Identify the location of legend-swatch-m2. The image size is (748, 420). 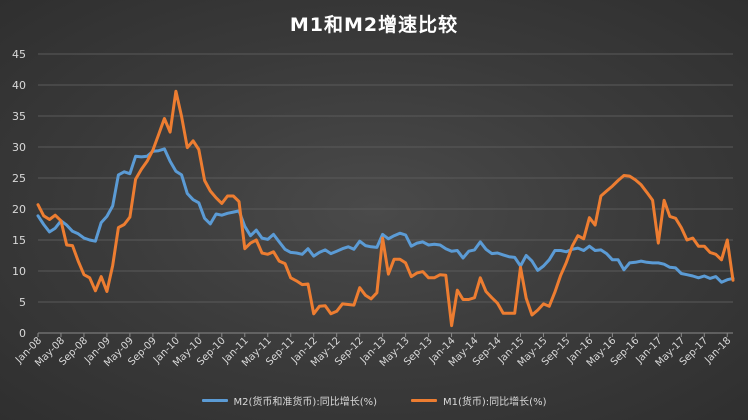
(214, 400).